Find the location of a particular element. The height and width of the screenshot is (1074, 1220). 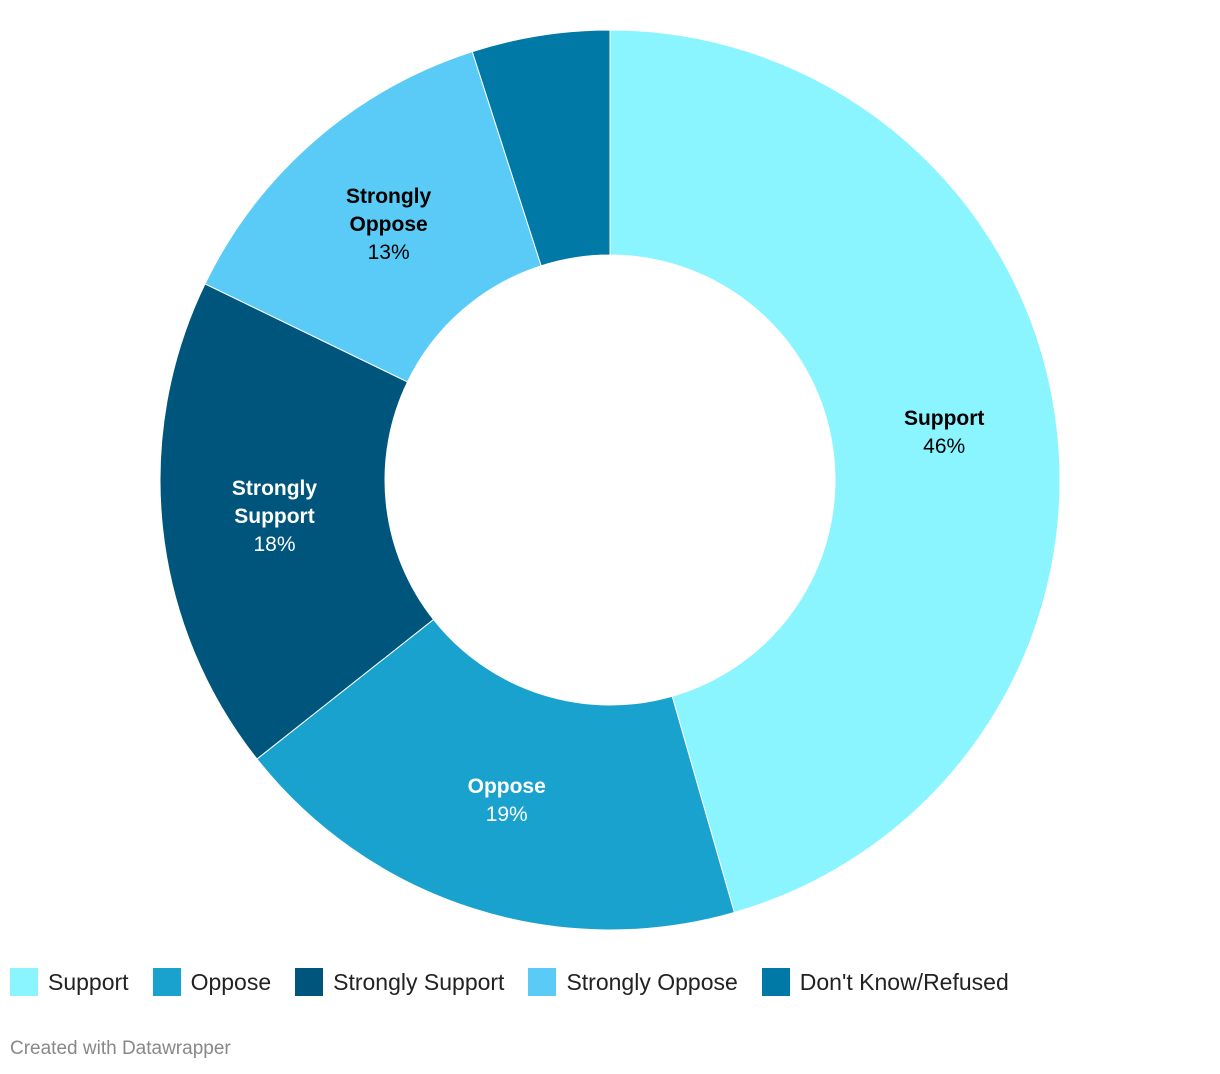

legend-label: Don't Know/Refused is located at coordinates (904, 981).